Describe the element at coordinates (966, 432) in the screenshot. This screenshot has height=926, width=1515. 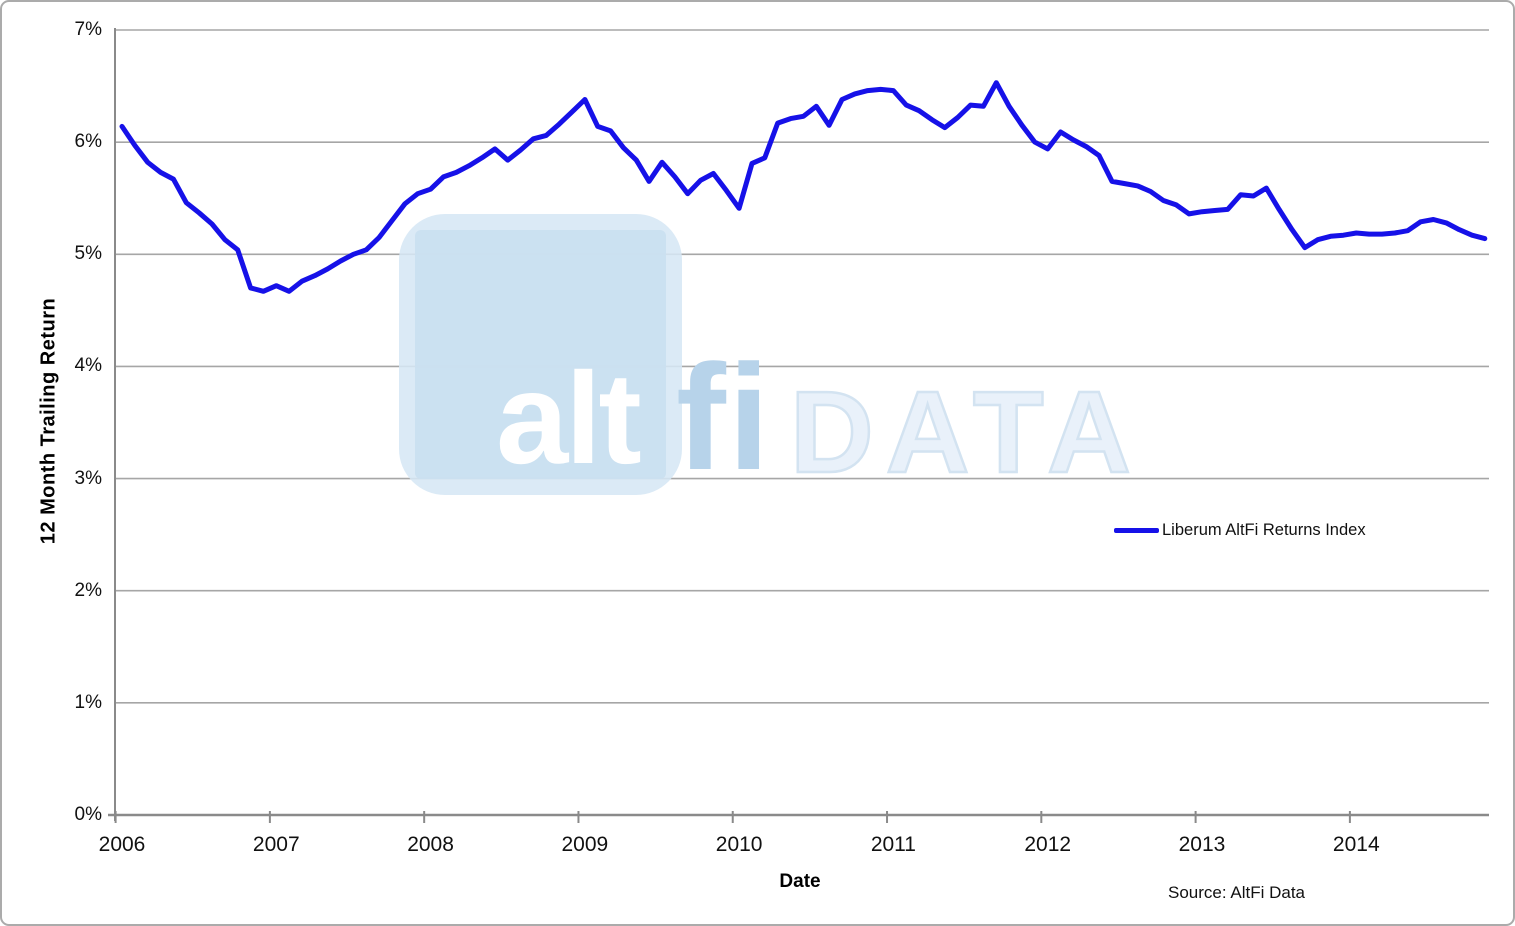
I see `watermark-data-text: DATA` at that location.